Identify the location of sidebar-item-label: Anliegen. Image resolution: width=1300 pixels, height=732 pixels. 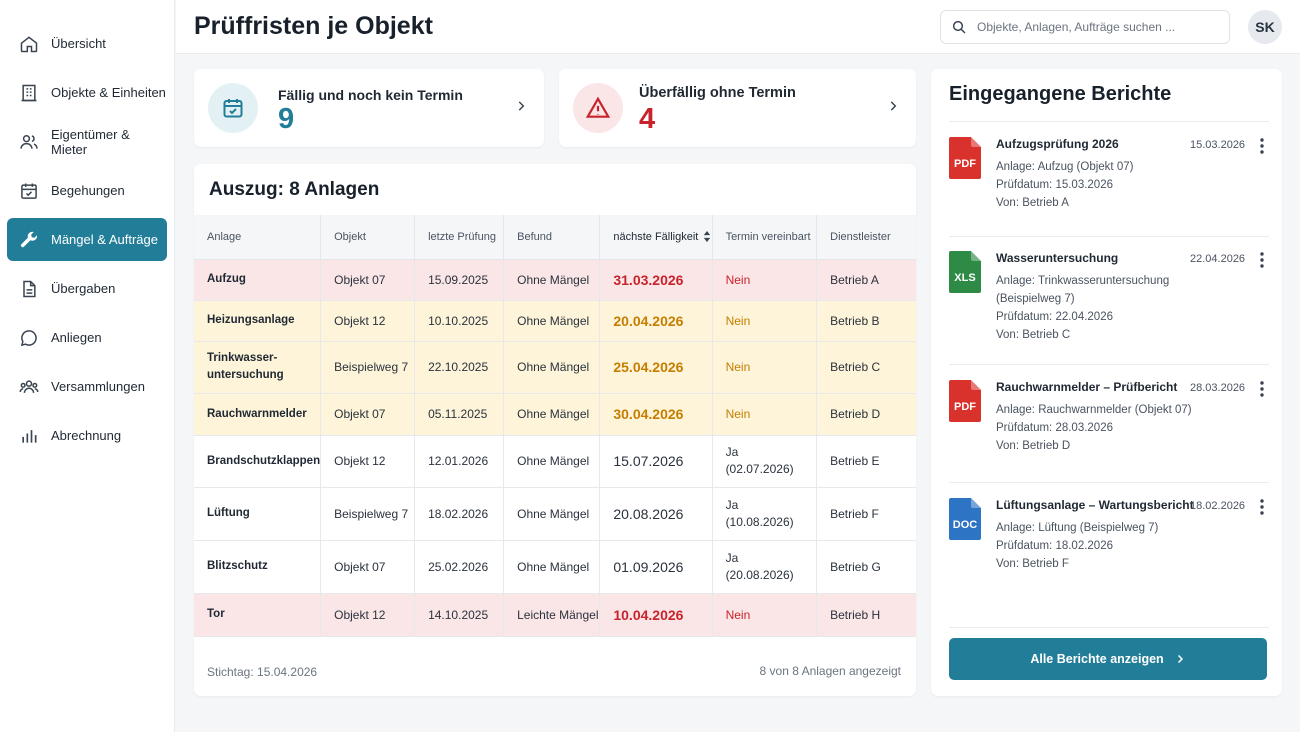
(76, 337).